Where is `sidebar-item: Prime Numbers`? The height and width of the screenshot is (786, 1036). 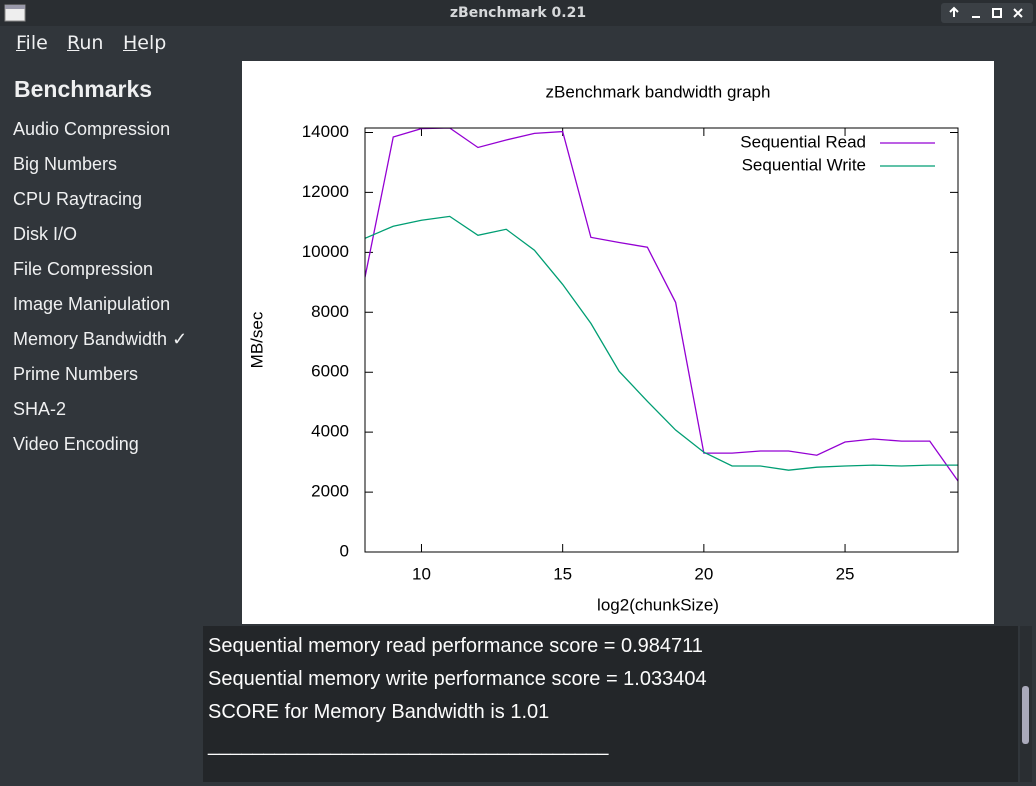
sidebar-item: Prime Numbers is located at coordinates (76, 374).